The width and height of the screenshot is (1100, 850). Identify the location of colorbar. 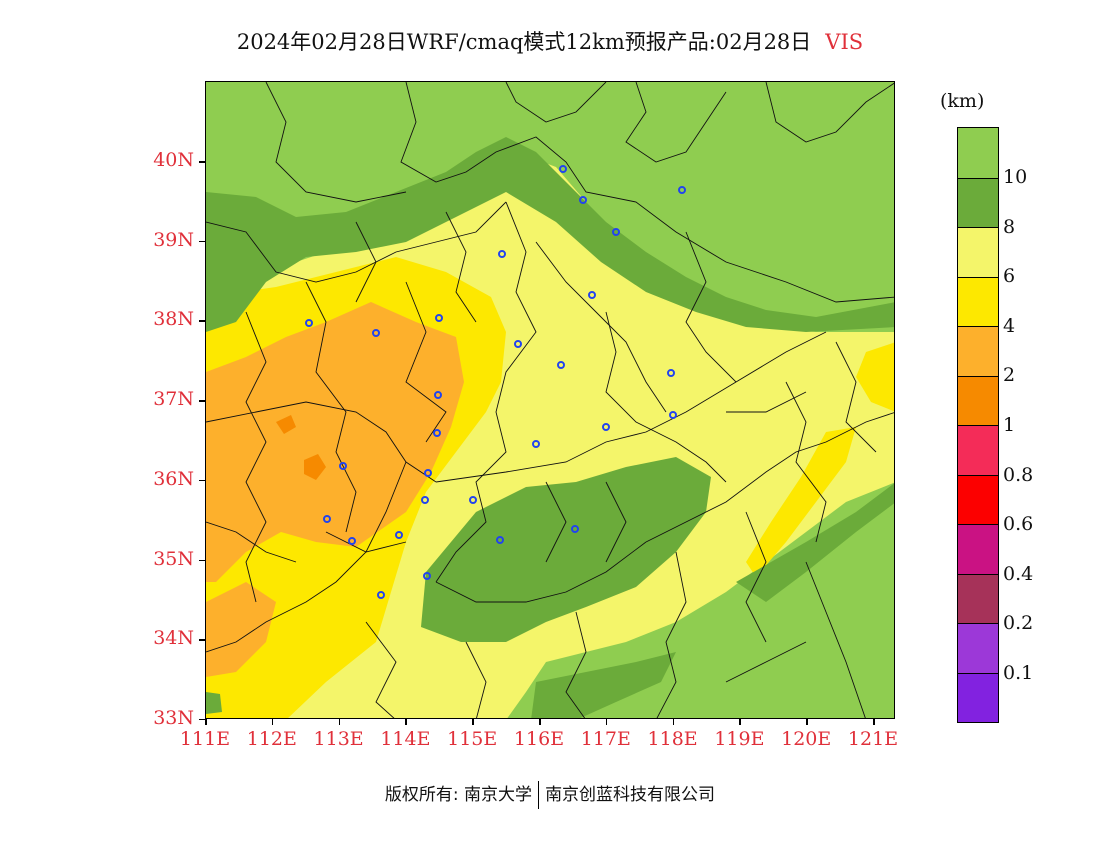
(978, 425).